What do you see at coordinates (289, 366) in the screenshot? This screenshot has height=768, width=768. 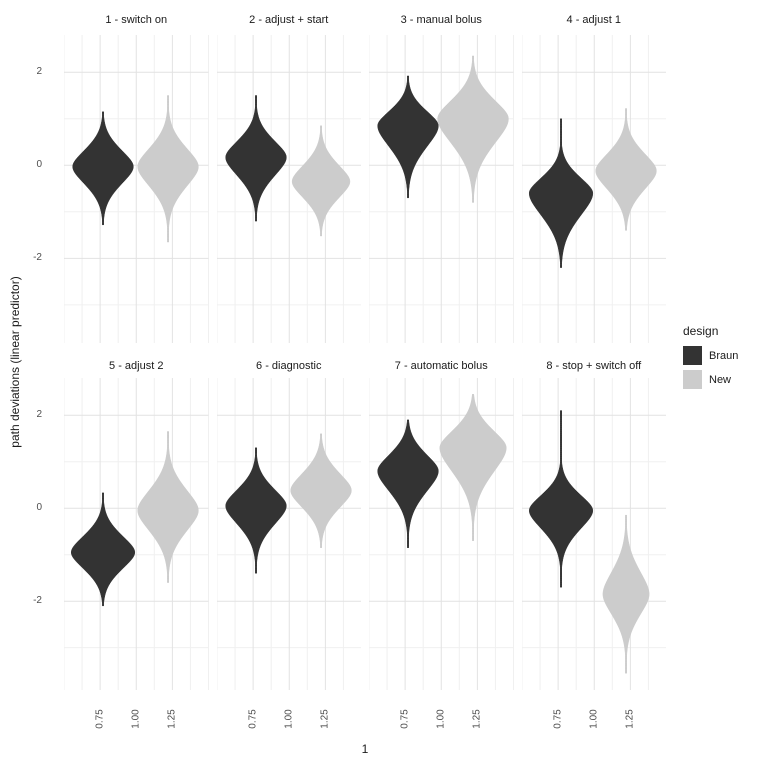 I see `facet-title-6: 6 - diagnostic` at bounding box center [289, 366].